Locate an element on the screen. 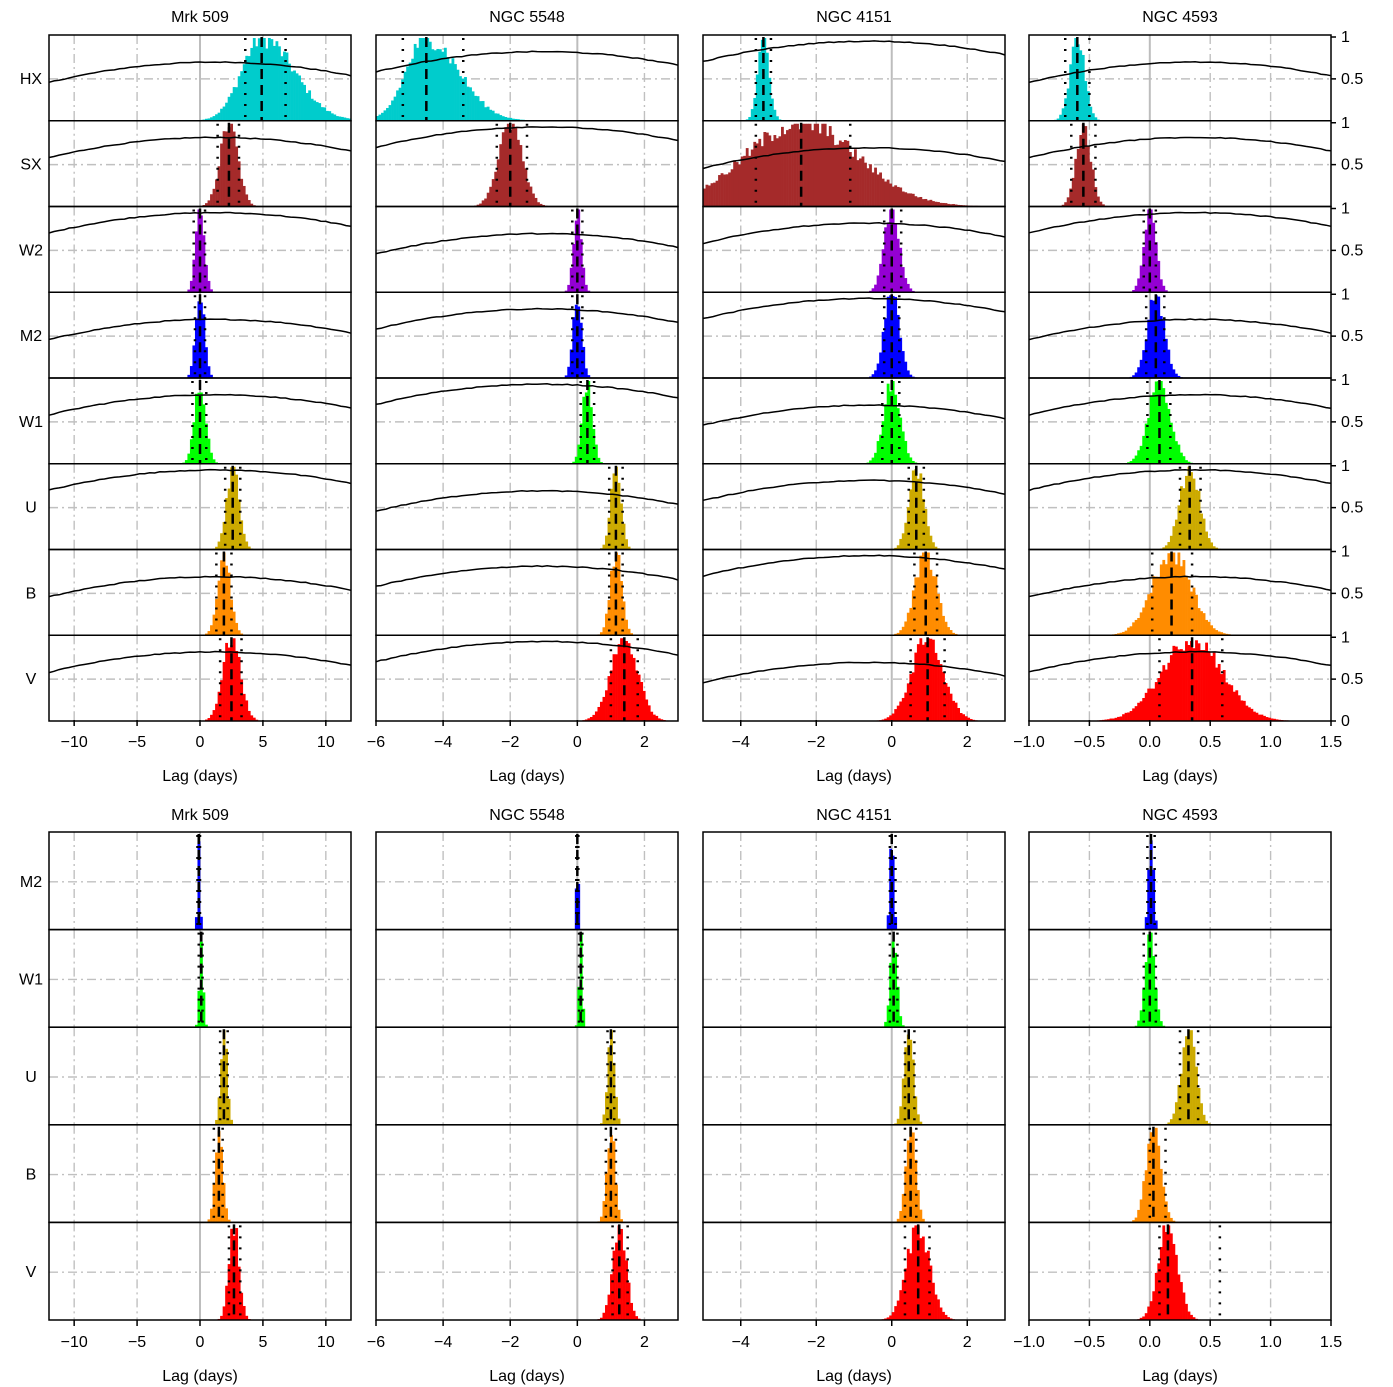 This screenshot has width=1393, height=1387. band-label-hx-top: HX is located at coordinates (31, 79).